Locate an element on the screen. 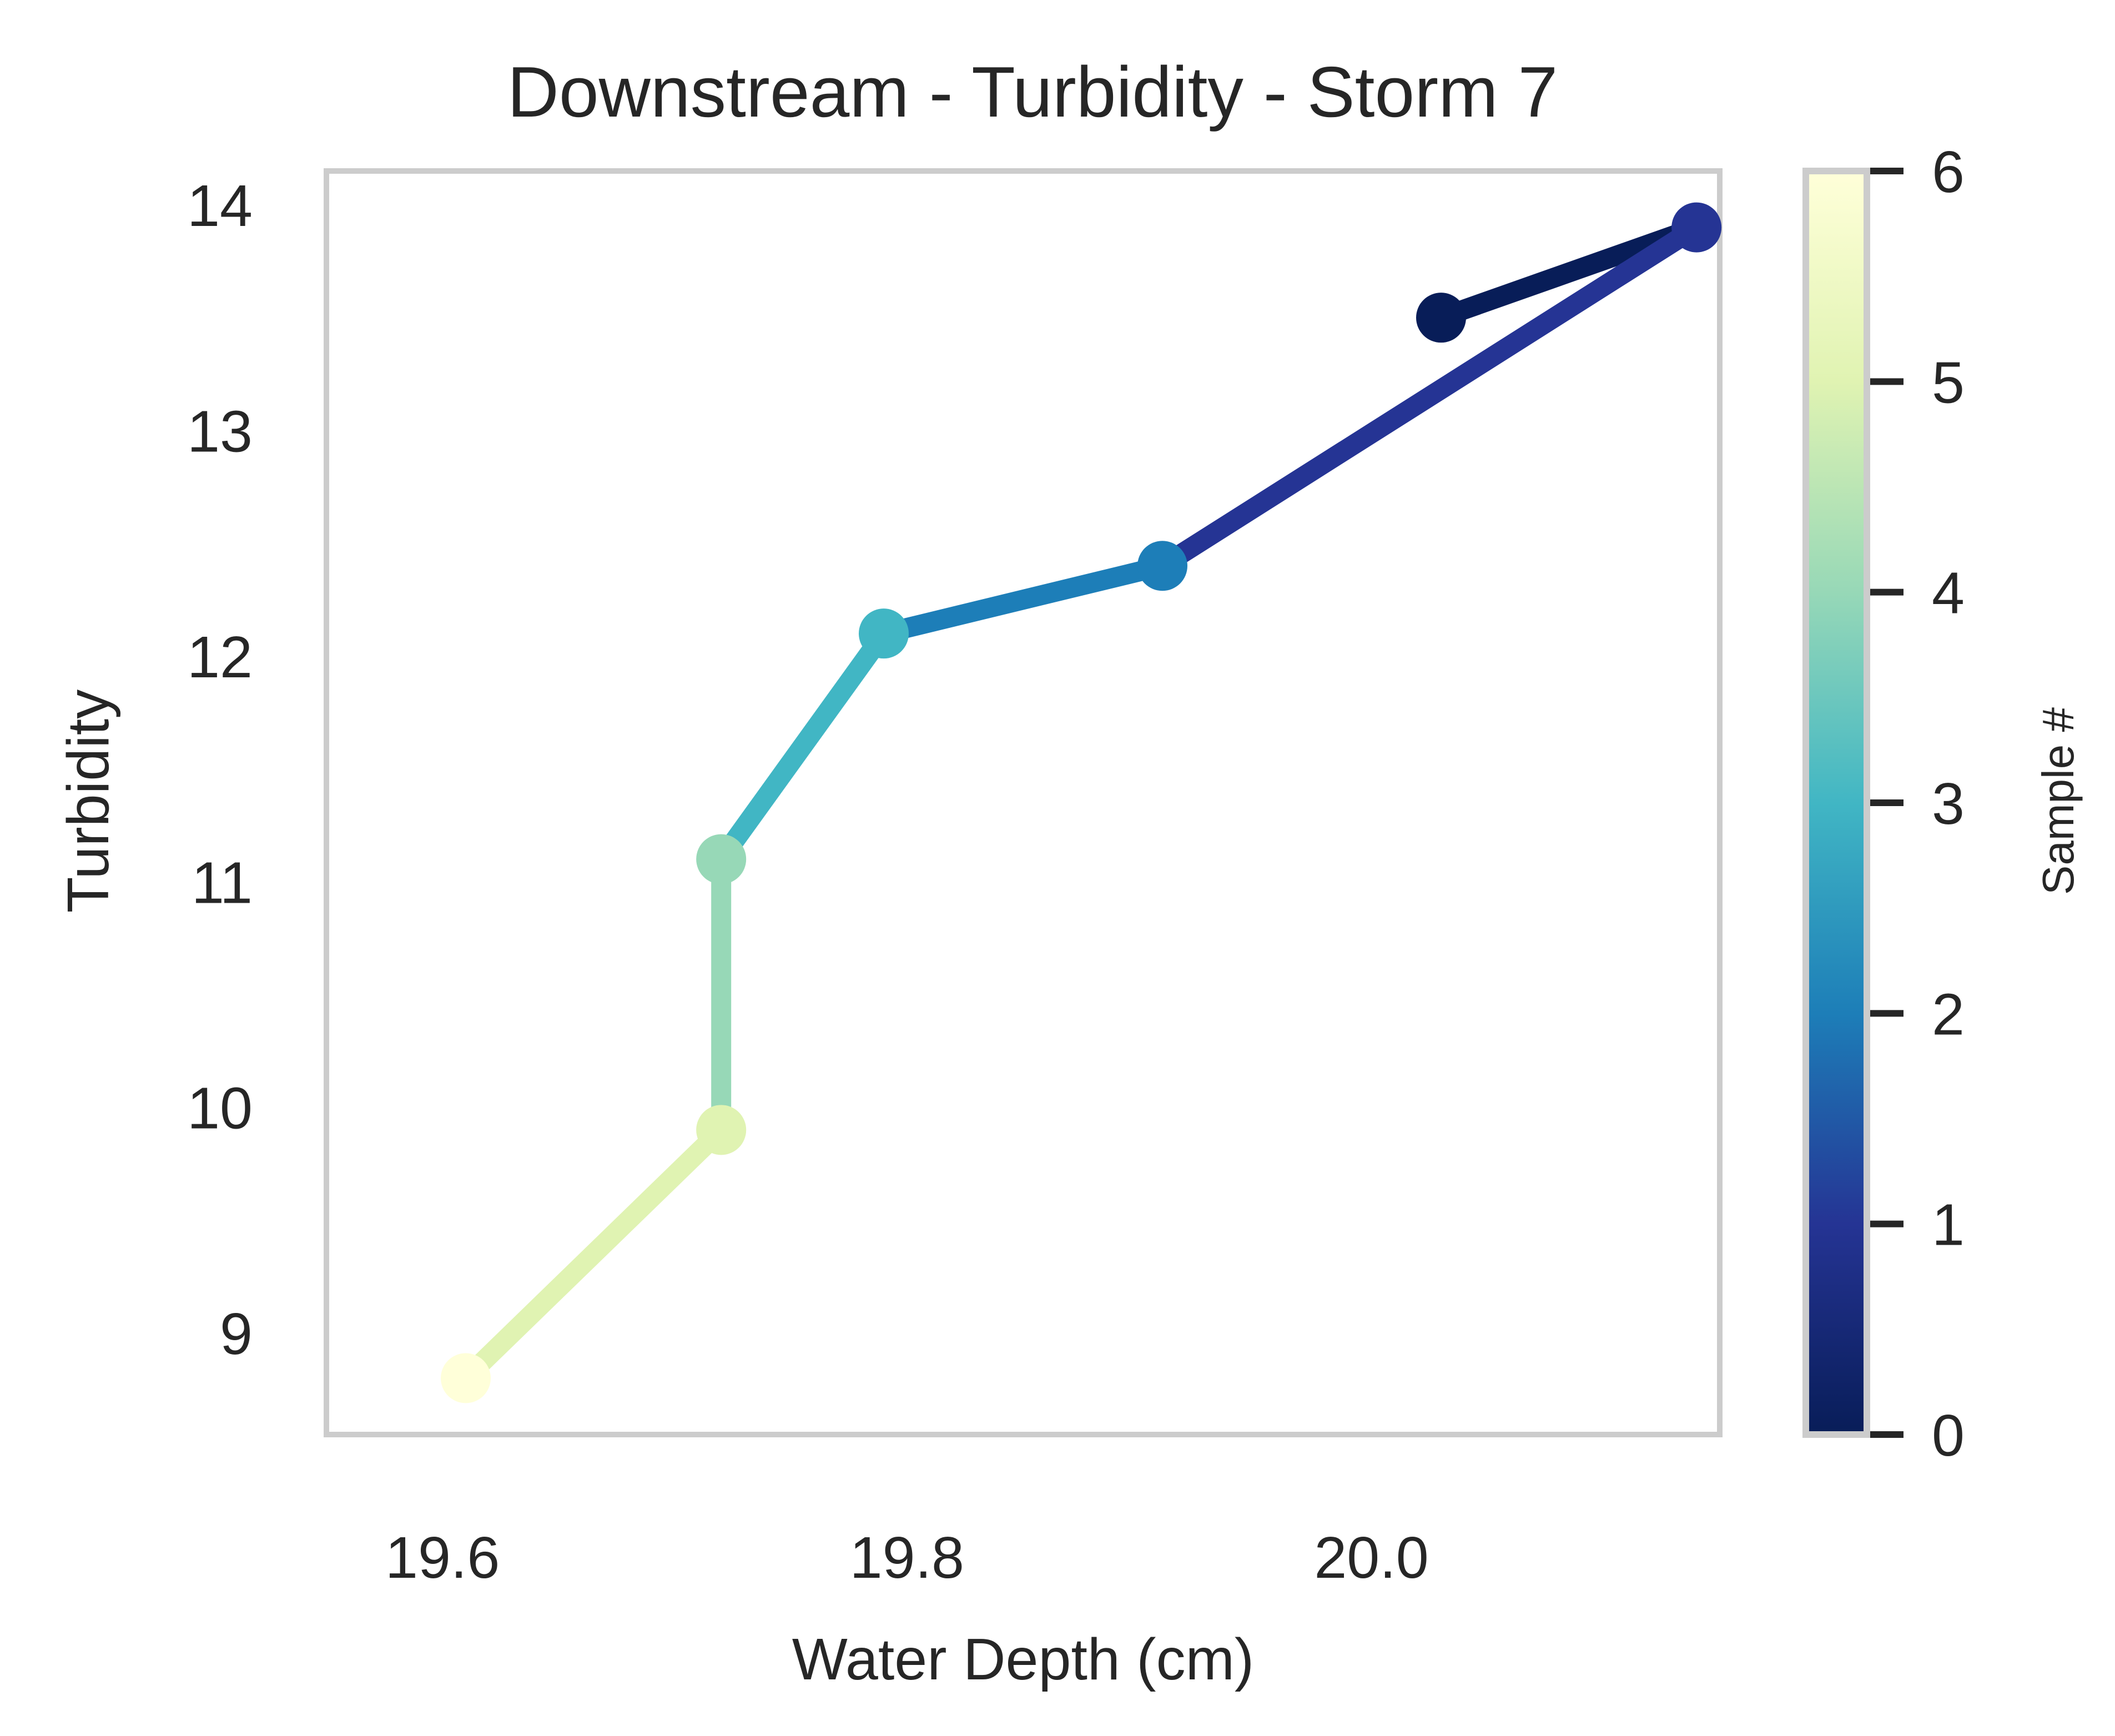 The image size is (2115, 1736). x-axis-label: Water Depth (cm) is located at coordinates (1023, 1659).